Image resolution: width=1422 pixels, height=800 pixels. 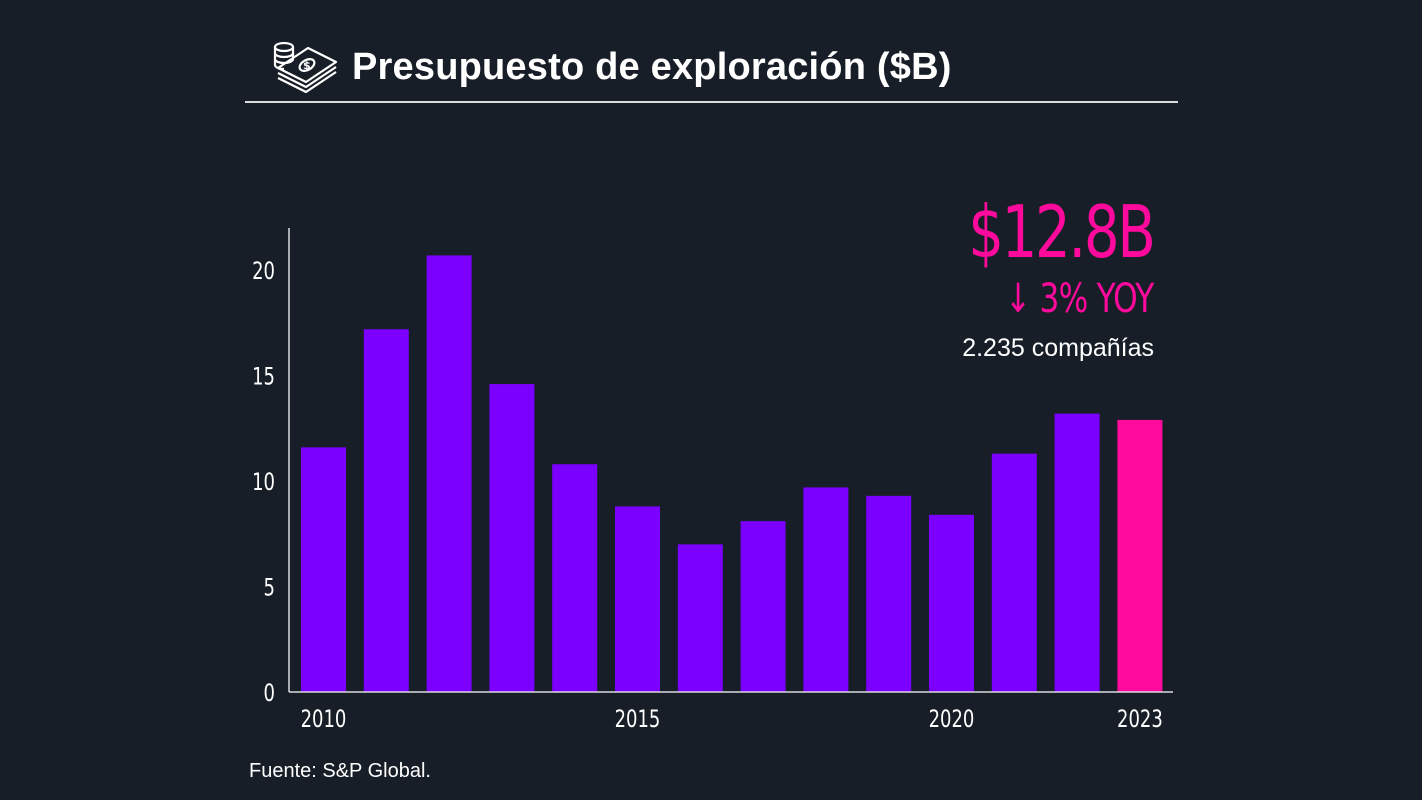 I want to click on chart-title: Presupuesto de exploración ($B), so click(x=652, y=66).